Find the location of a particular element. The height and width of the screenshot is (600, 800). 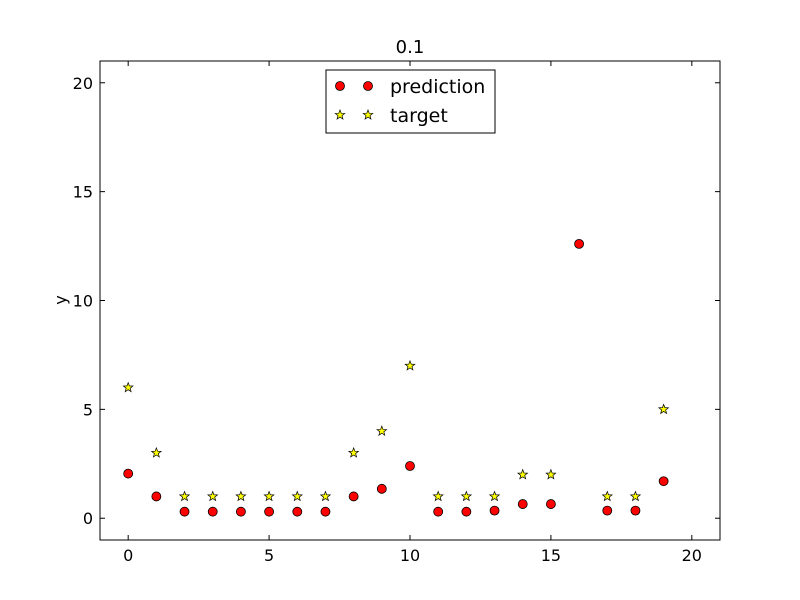

legend-label: target is located at coordinates (419, 116).